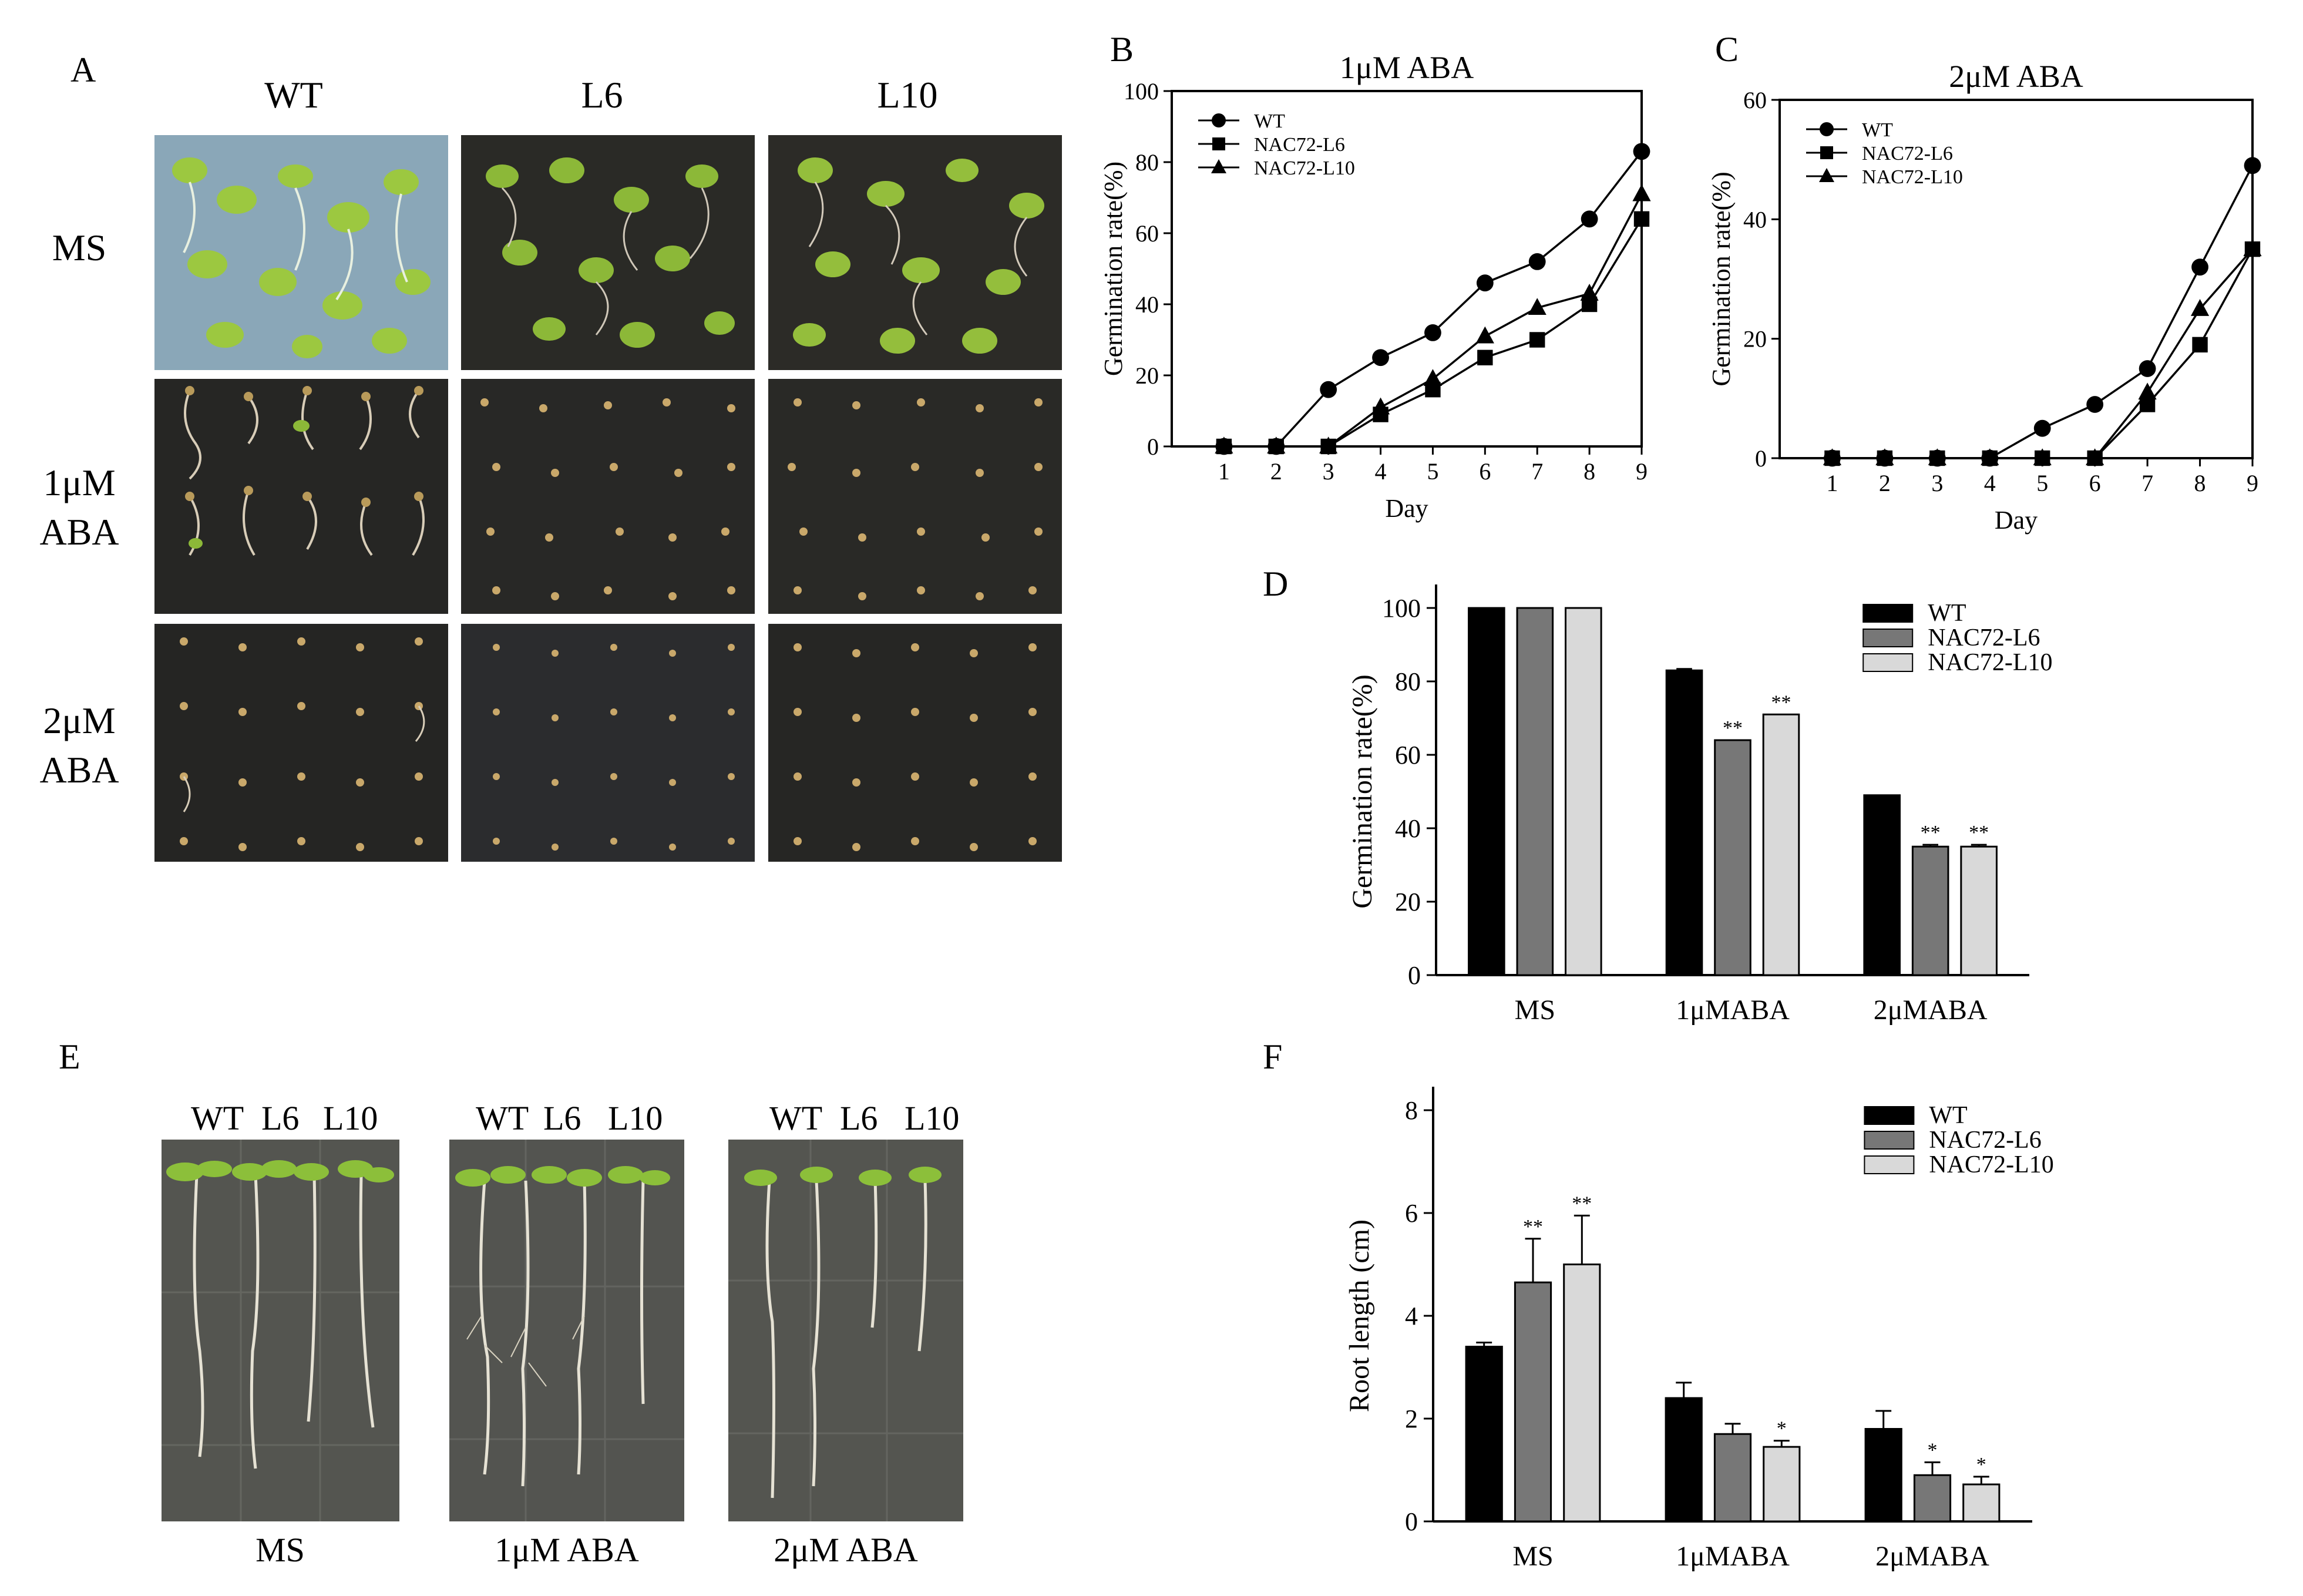  What do you see at coordinates (608, 496) in the screenshot?
I see `photo-1um-l6` at bounding box center [608, 496].